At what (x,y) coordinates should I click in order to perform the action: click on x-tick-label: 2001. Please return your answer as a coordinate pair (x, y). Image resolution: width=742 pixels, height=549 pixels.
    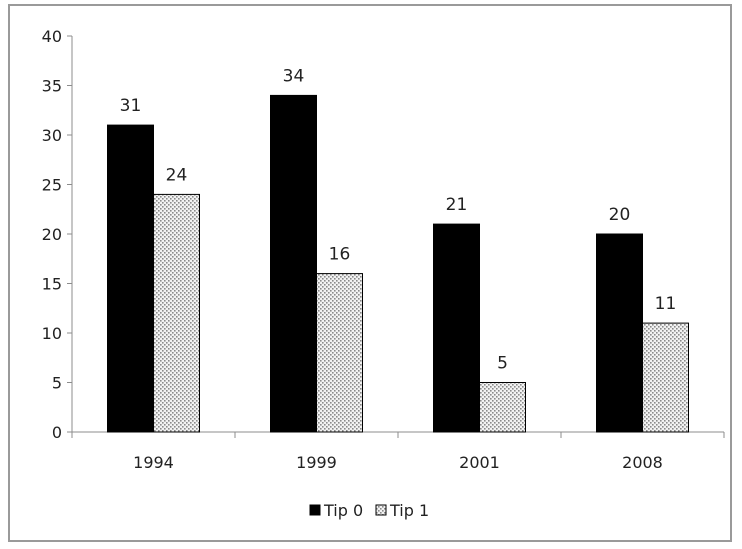
    Looking at the image, I should click on (479, 462).